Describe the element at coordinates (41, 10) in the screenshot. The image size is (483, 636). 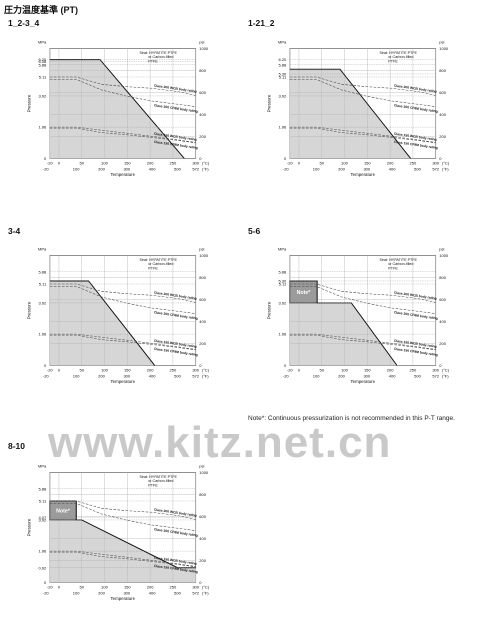
I see `page-title: 圧力温度基準 (PT)` at that location.